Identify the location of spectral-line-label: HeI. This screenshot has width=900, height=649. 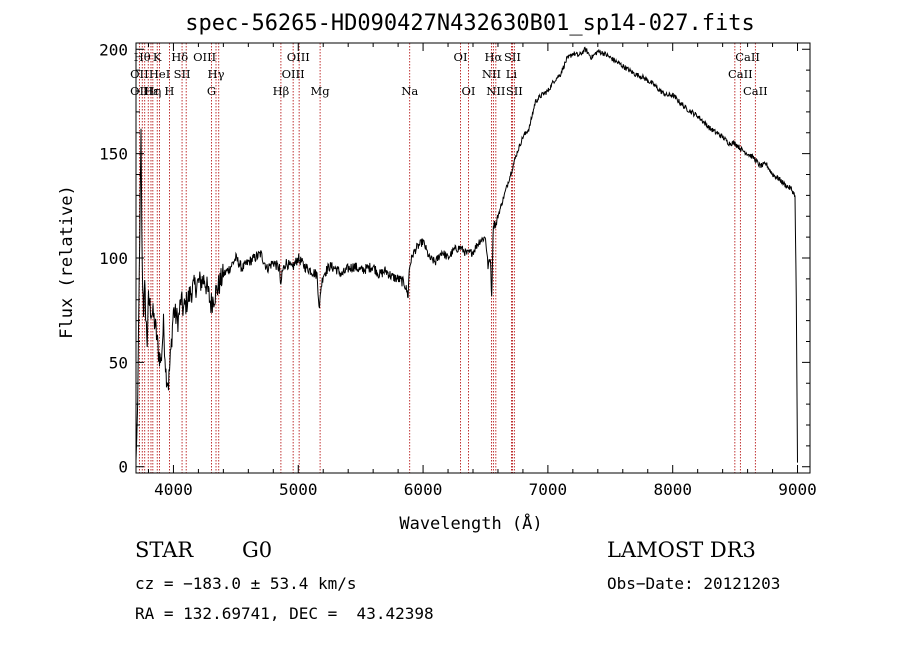
(159, 74).